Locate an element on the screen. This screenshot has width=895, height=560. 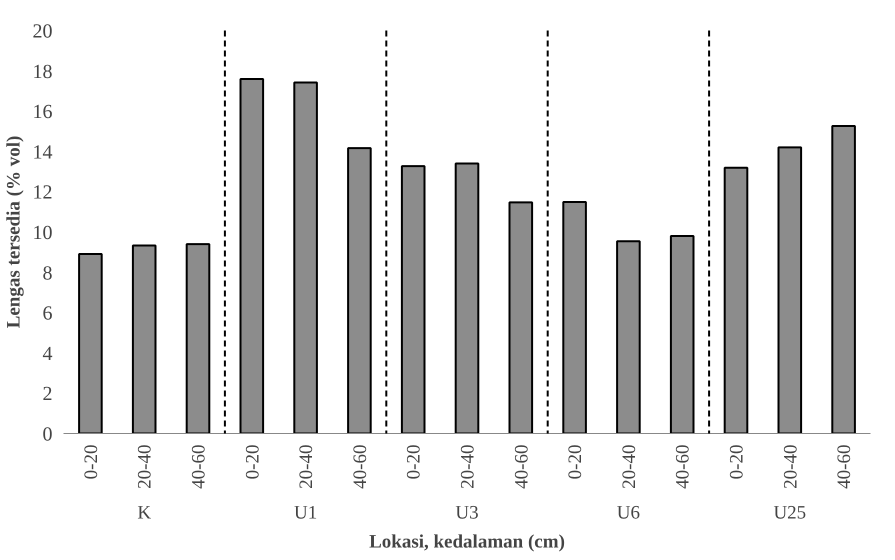
y-tick-label: 8 is located at coordinates (47, 273).